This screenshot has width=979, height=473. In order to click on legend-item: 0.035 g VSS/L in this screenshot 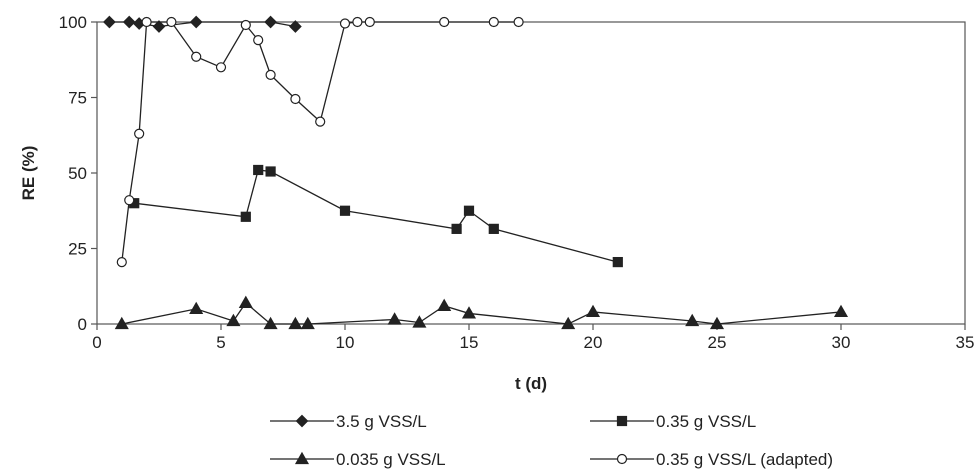, I will do `click(358, 459)`.